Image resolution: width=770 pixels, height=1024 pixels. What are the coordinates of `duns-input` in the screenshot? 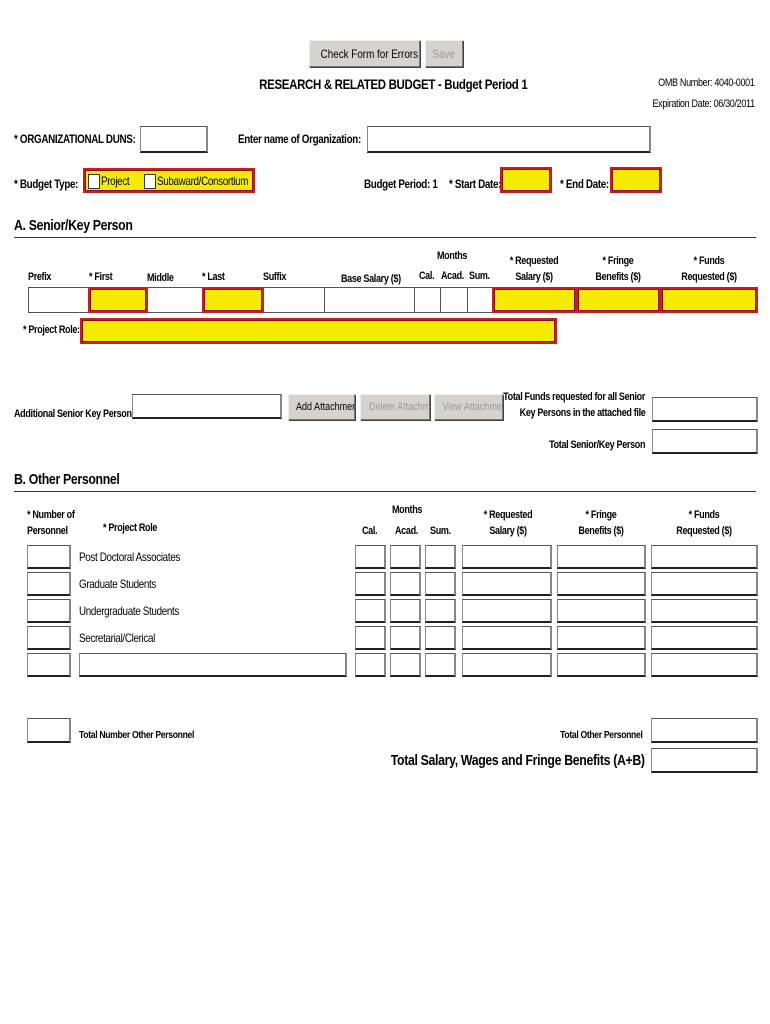 It's located at (174, 139).